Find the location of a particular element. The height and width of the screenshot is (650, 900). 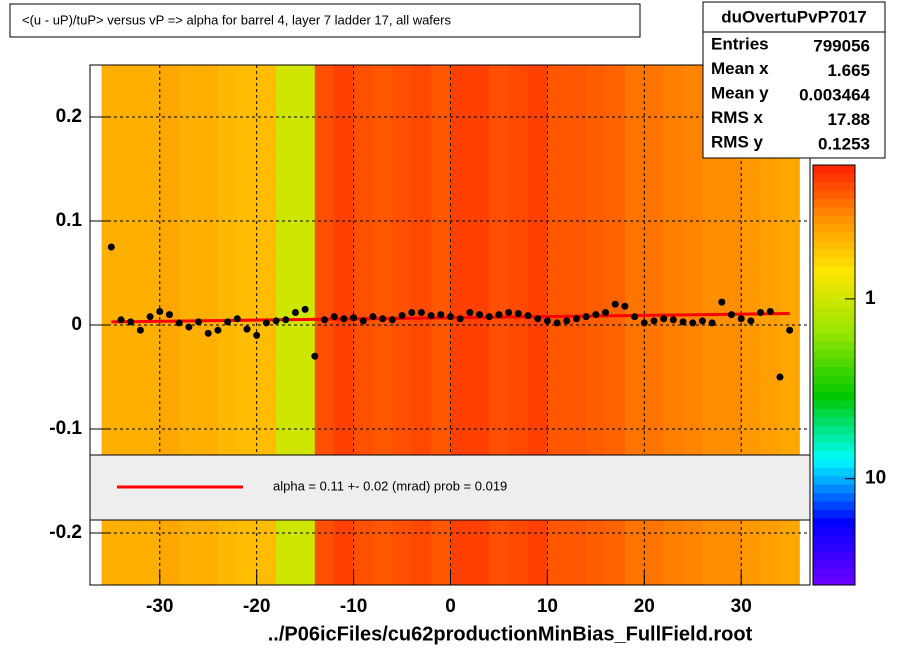

y-tick-label: 0.1 is located at coordinates (69, 220).